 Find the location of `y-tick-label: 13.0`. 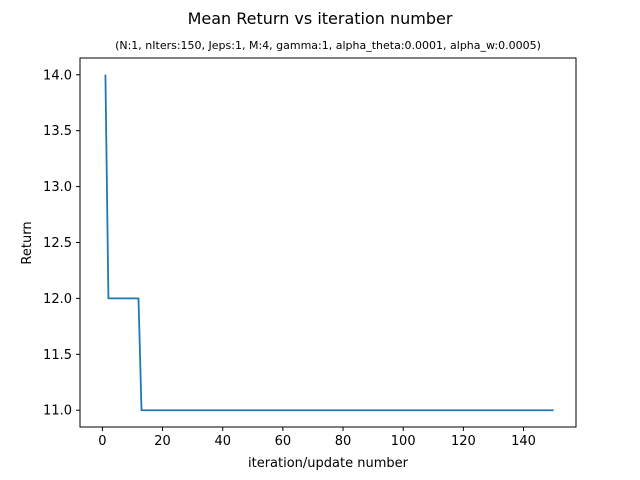

y-tick-label: 13.0 is located at coordinates (57, 187).